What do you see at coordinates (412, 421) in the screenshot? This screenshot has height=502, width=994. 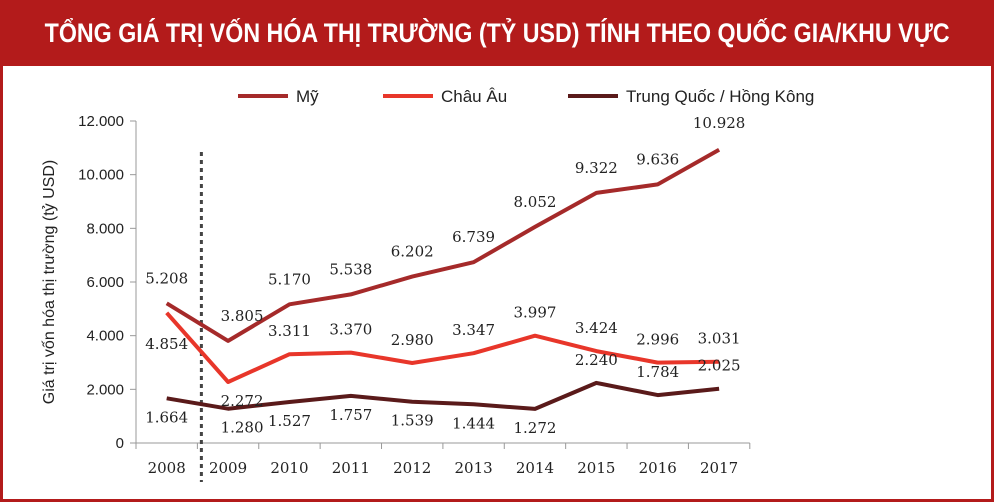 I see `data-label: 1.539` at bounding box center [412, 421].